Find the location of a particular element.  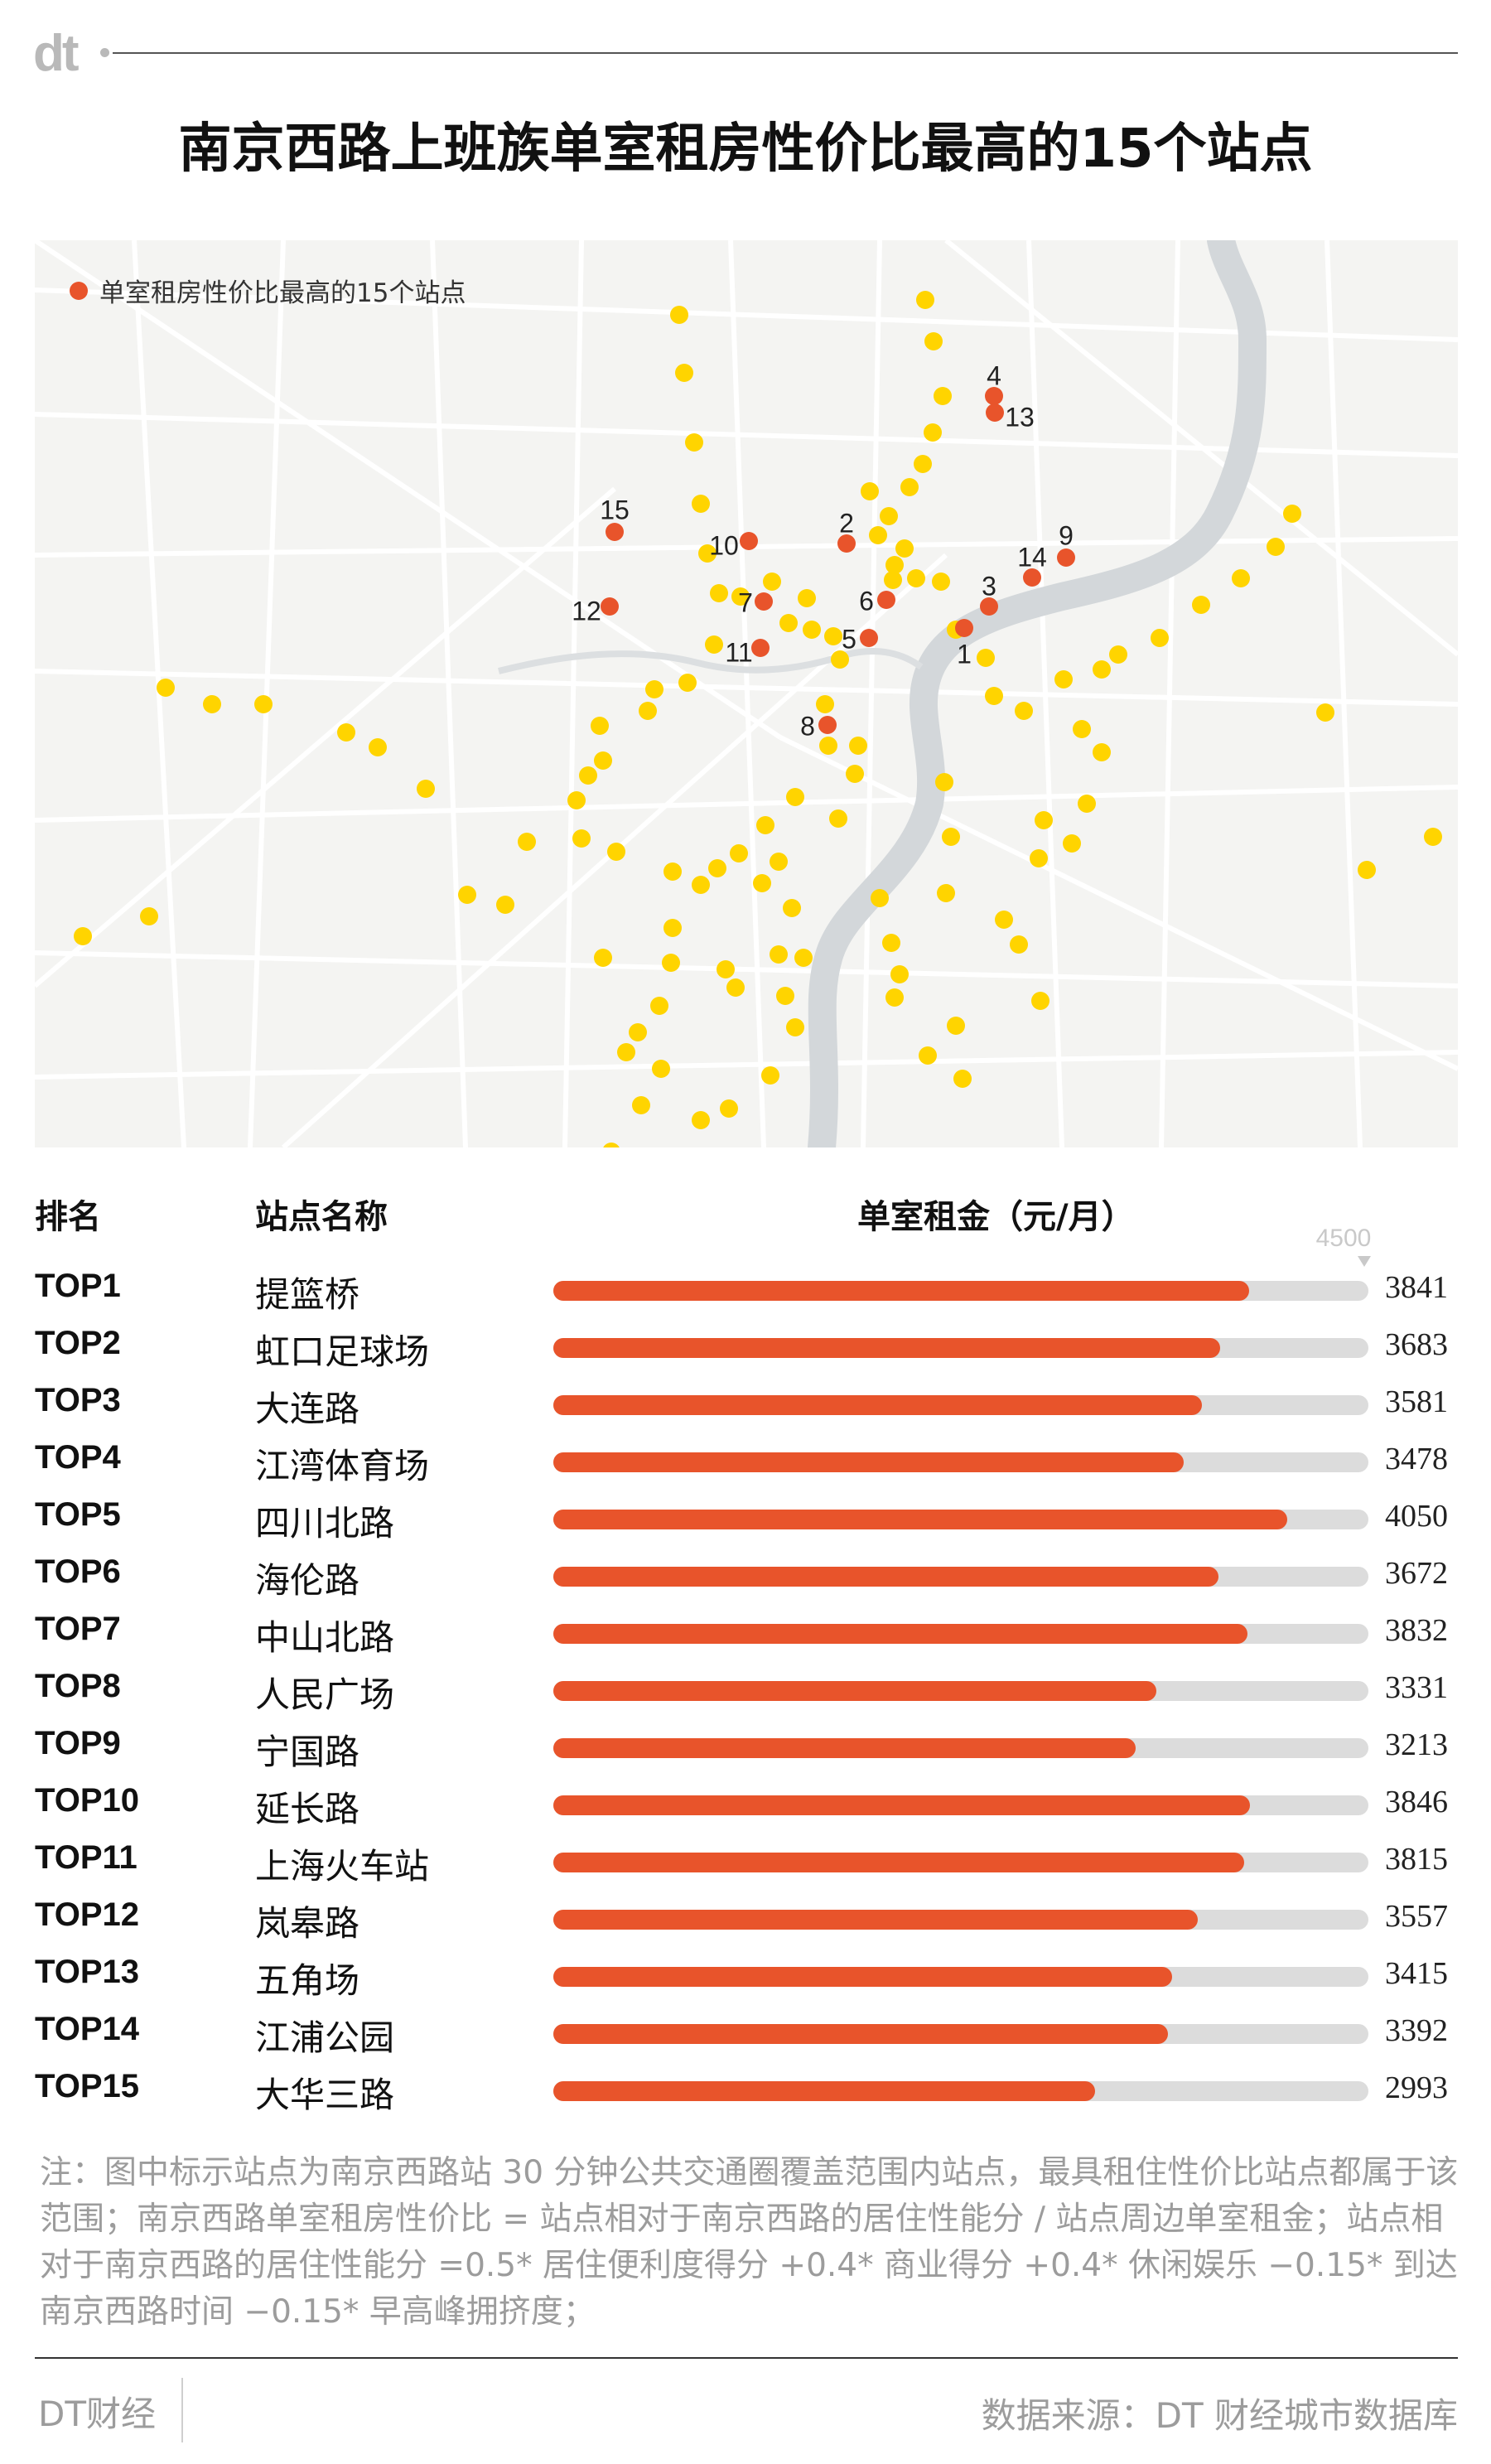

table-row: TOP6 海伦路 3672 is located at coordinates (745, 1574).